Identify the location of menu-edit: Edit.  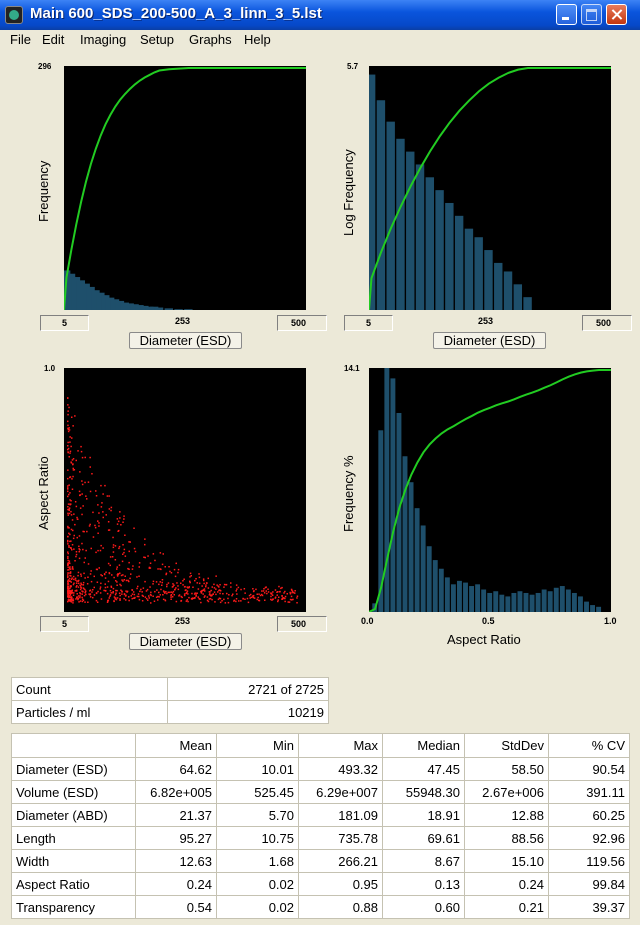
(53, 39).